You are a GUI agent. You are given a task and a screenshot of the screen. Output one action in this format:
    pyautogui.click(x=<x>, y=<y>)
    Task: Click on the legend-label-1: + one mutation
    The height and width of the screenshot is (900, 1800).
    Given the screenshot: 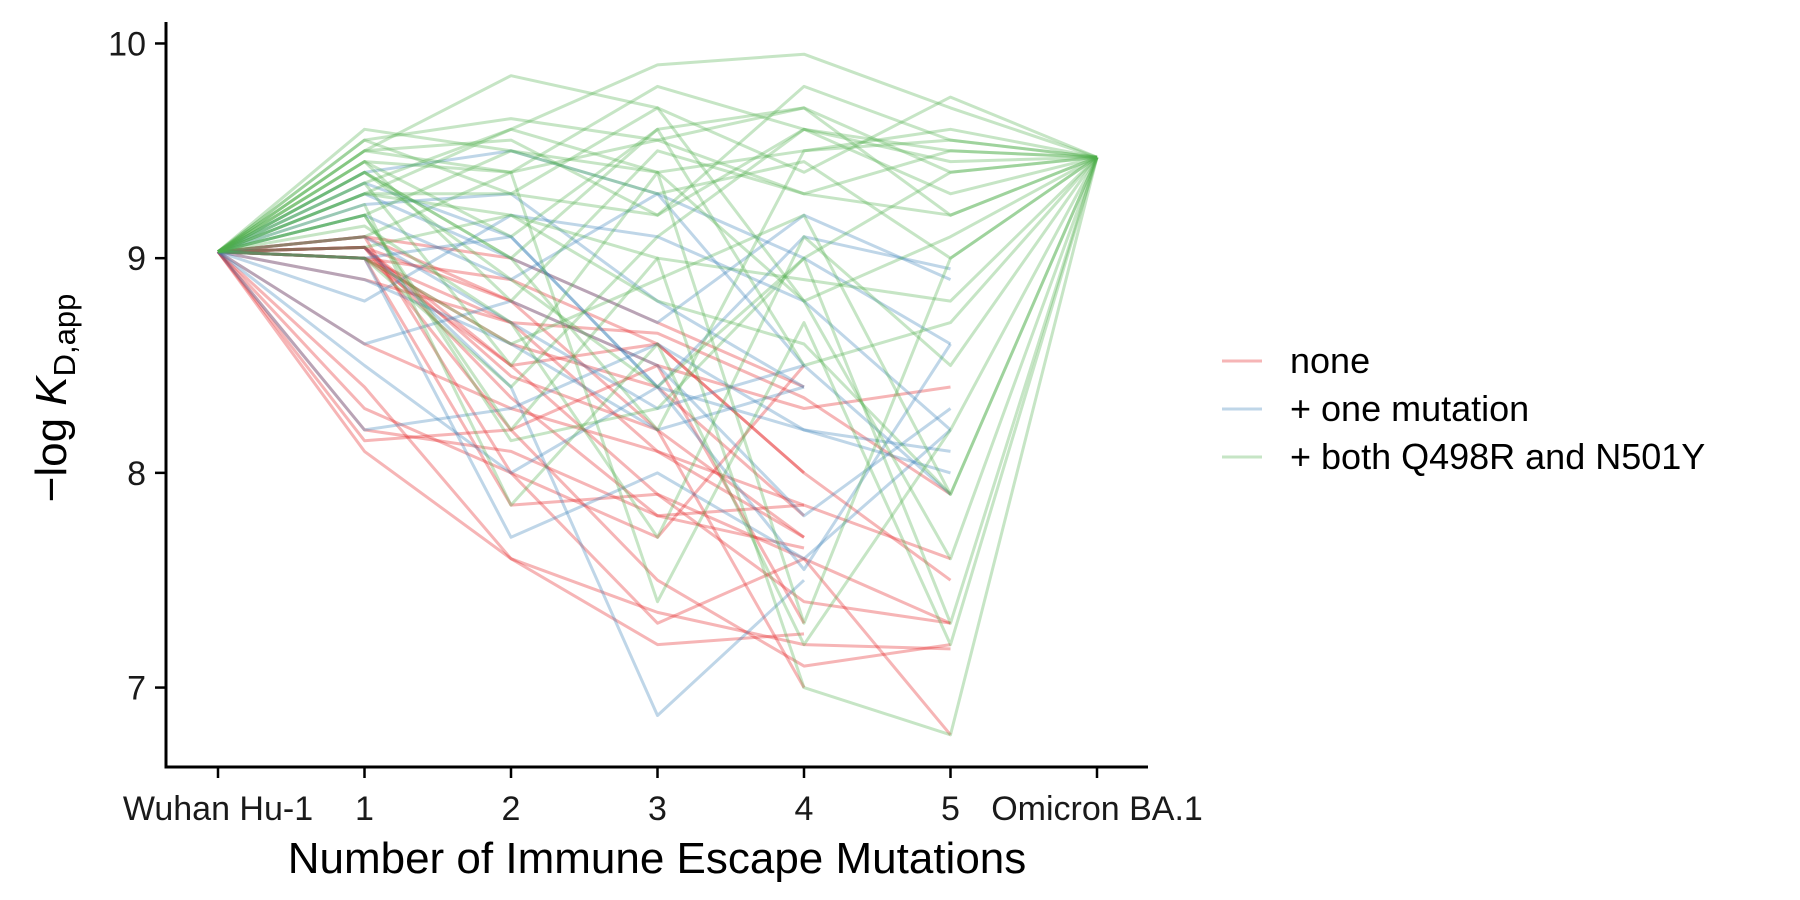 What is the action you would take?
    pyautogui.click(x=1409, y=408)
    